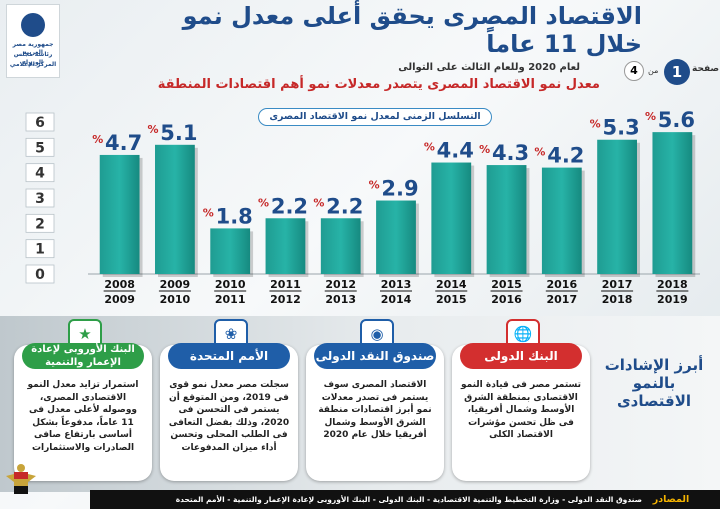 This screenshot has height=509, width=720. Describe the element at coordinates (489, 67) in the screenshot. I see `subtitle-year: لعام 2020 وللعام الثالث على التوالى` at that location.